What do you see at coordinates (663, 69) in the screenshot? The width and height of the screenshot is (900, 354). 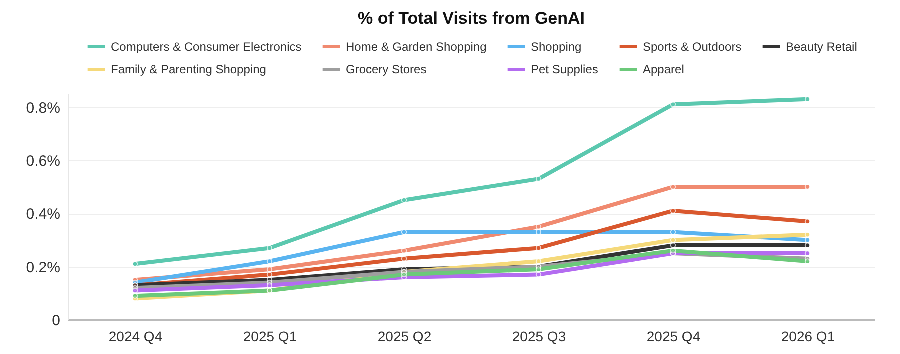 I see `legend-label: Apparel` at bounding box center [663, 69].